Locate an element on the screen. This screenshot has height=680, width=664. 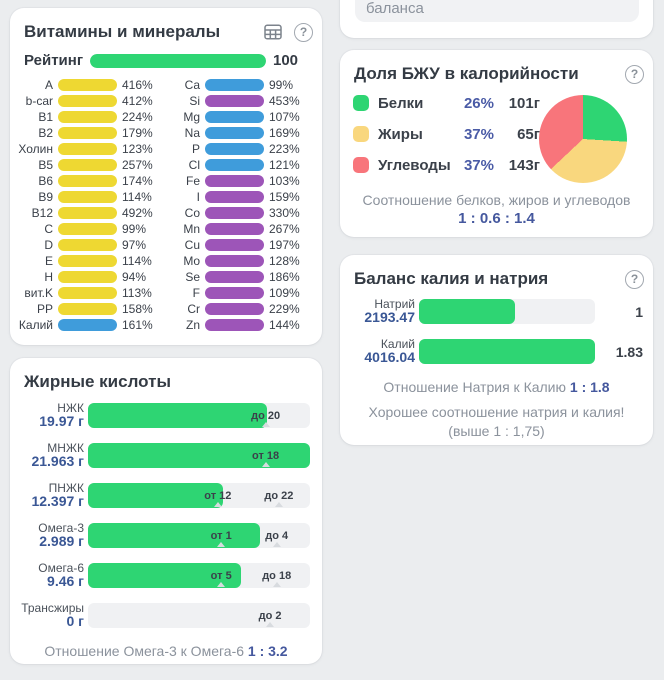
nutrient-row: B9 114% is located at coordinates (85, 197).